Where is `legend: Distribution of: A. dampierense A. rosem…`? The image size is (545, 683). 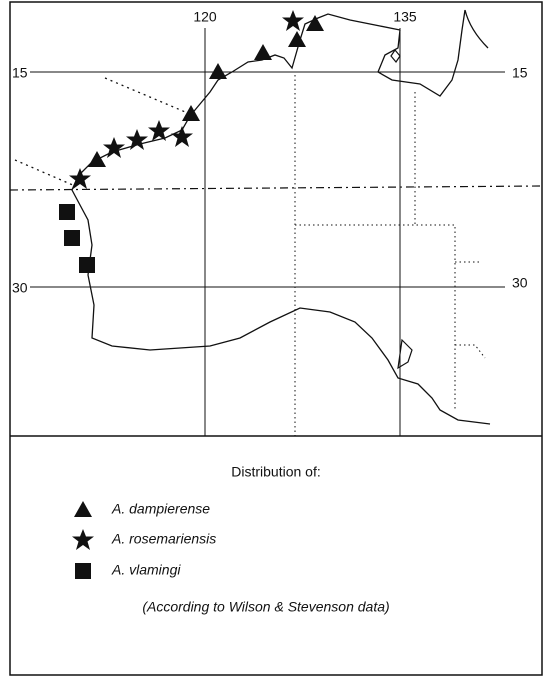
legend: Distribution of: A. dampierense A. rosem… is located at coordinates (231, 539).